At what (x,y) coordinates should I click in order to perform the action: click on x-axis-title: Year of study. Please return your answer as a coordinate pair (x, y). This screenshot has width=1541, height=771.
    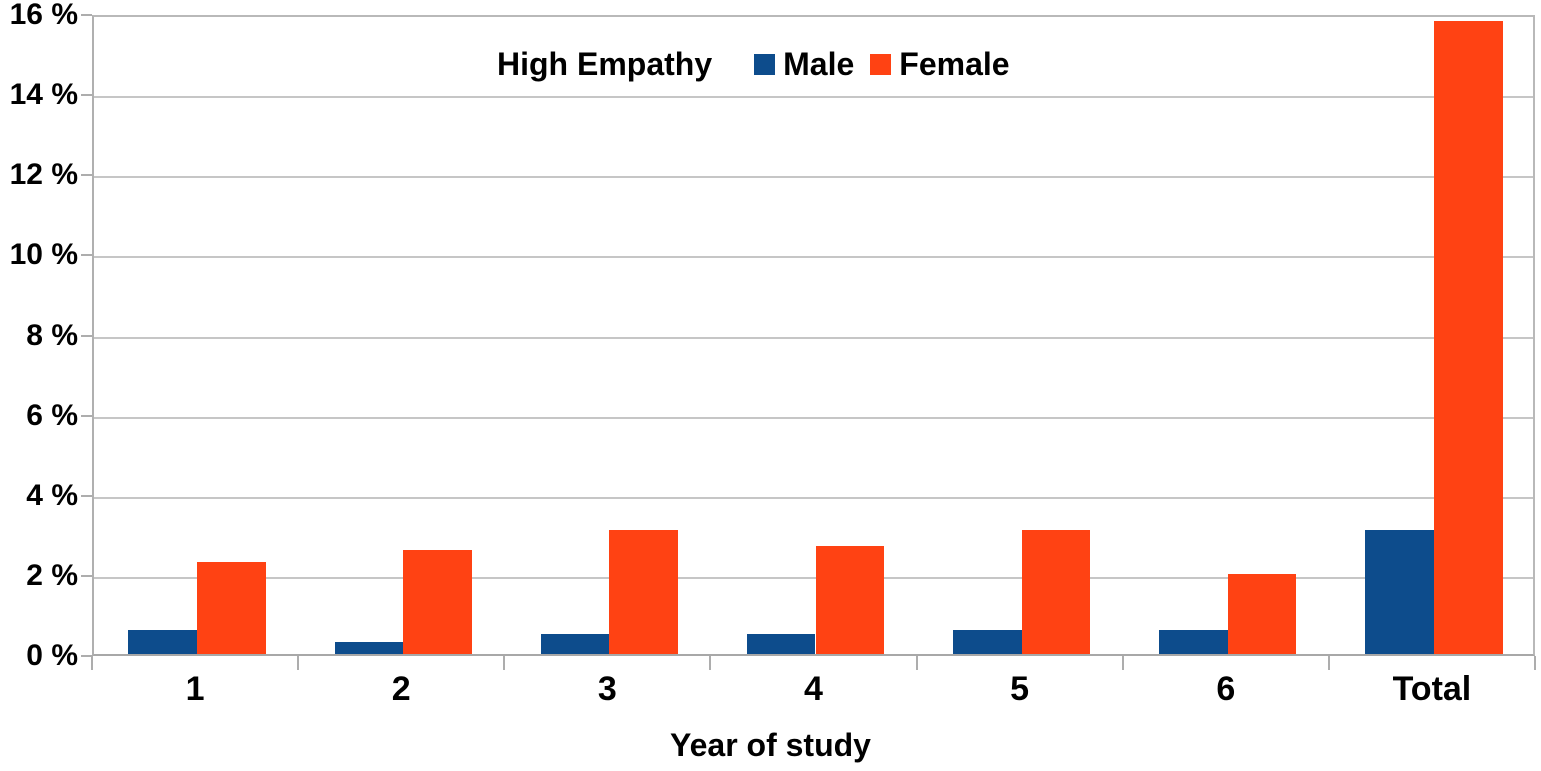
    Looking at the image, I should click on (770, 745).